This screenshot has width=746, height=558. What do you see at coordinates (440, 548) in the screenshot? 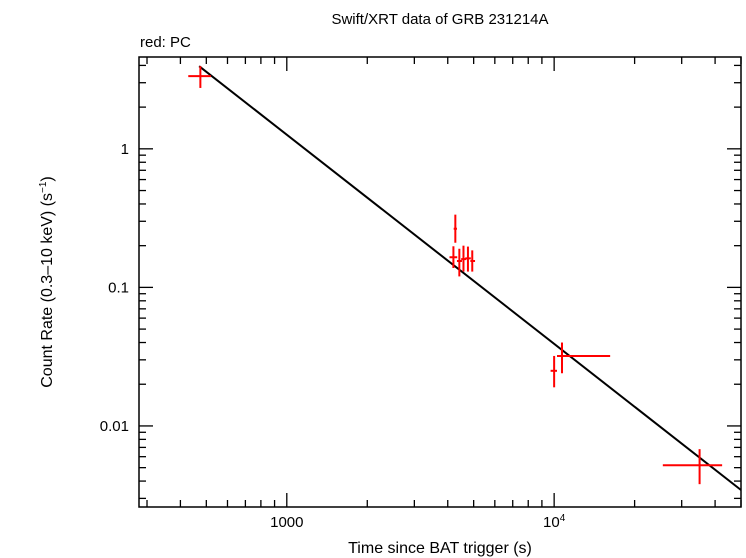
I see `x-axis-label: Time since BAT trigger (s)` at bounding box center [440, 548].